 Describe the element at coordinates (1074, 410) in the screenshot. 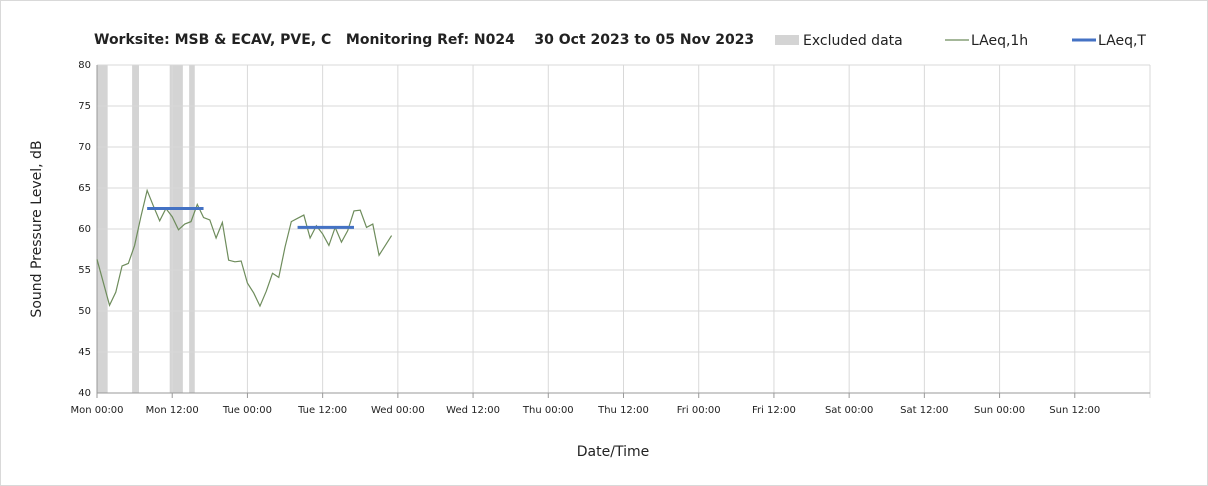

I see `x-tick-label: Sun 12:00` at that location.